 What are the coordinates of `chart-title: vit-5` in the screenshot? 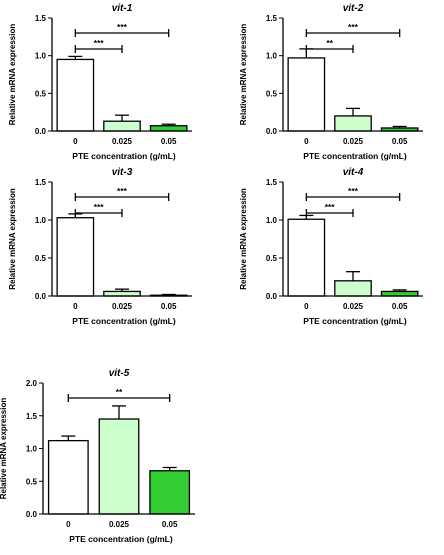 It's located at (119, 373).